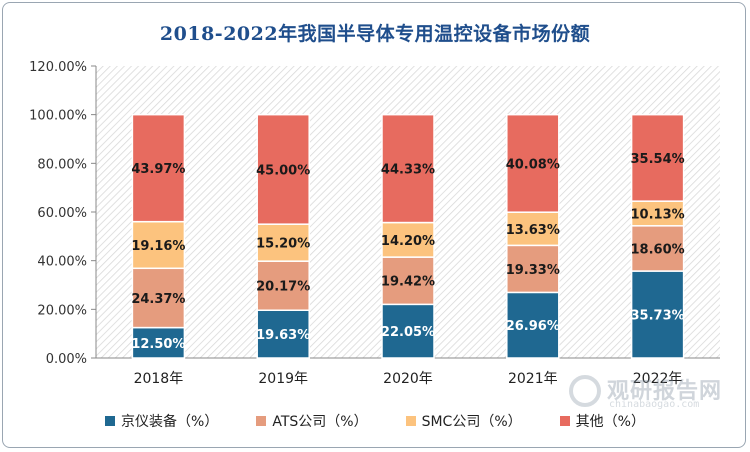  I want to click on data-label: 13.63%, so click(533, 230).